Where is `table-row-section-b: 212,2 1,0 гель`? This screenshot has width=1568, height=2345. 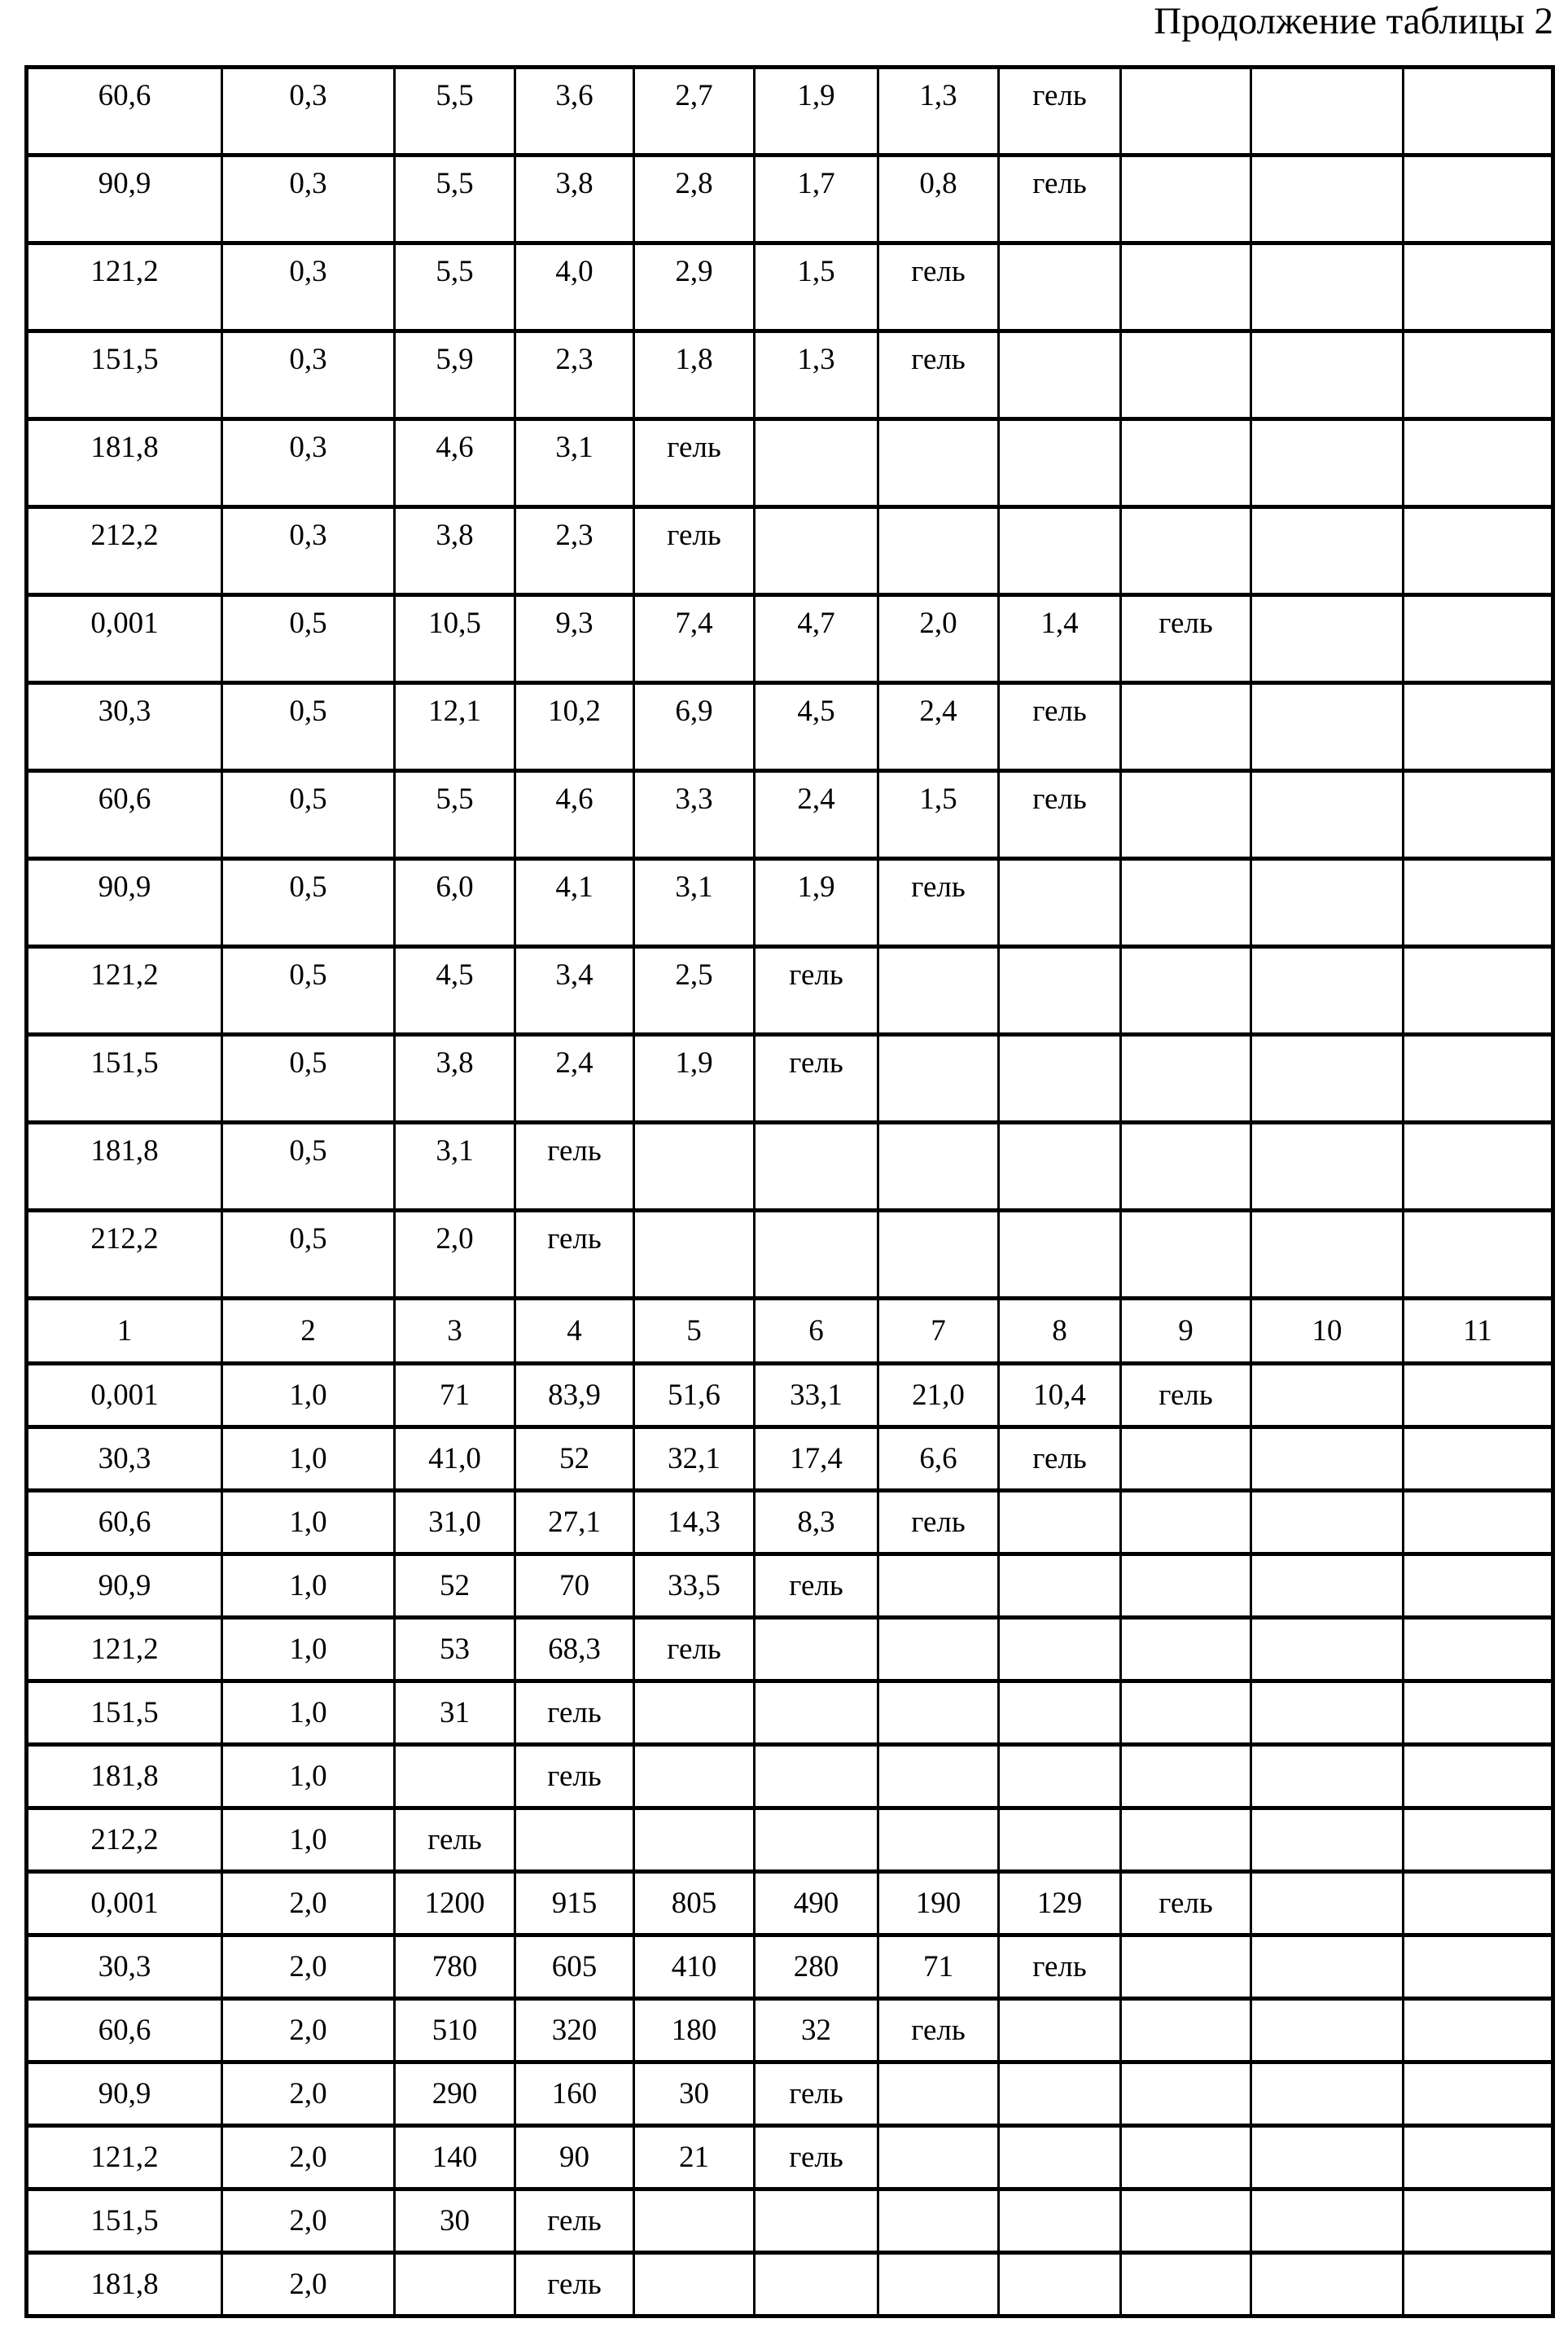
table-row-section-b: 212,2 1,0 гель is located at coordinates (790, 1840).